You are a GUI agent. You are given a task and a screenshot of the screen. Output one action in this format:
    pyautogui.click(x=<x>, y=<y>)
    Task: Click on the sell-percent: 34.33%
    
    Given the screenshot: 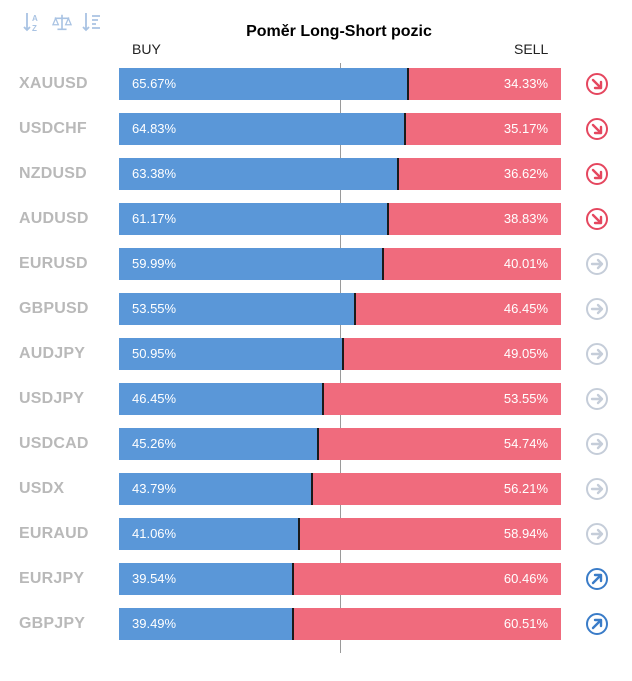 What is the action you would take?
    pyautogui.click(x=525, y=83)
    